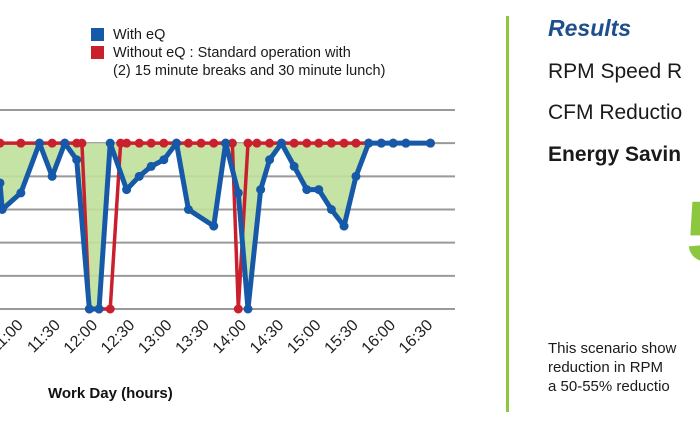 The width and height of the screenshot is (700, 441). Describe the element at coordinates (507, 214) in the screenshot. I see `panel-divider` at that location.